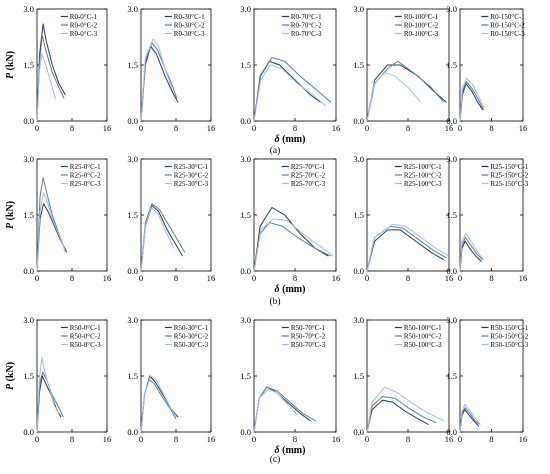  I want to click on legend-entry: R0-0°C-1, so click(84, 17).